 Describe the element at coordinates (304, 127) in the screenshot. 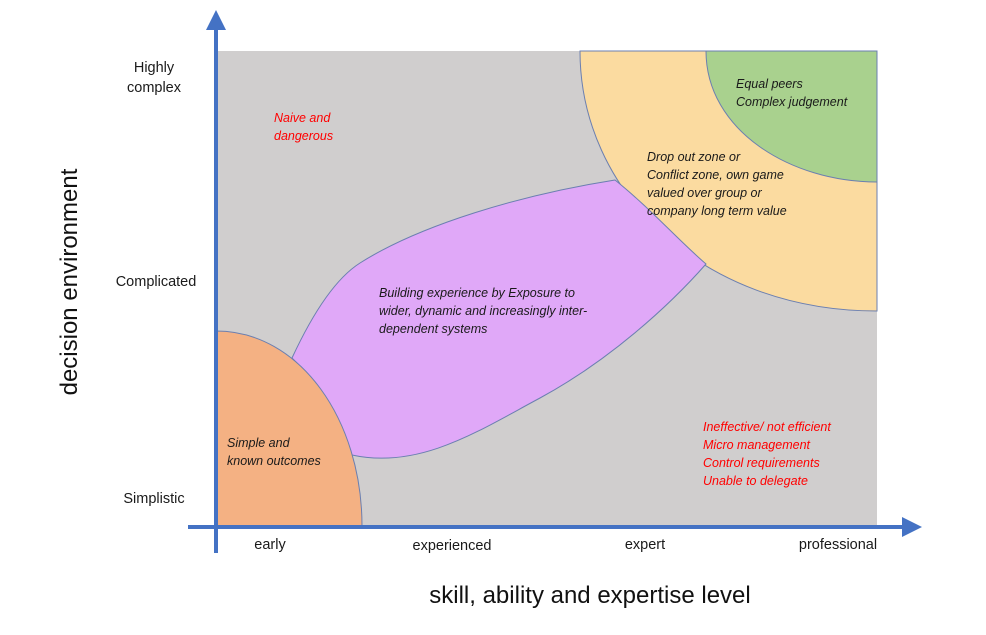

I see `zone-label-naive: Naive and dangerous` at that location.